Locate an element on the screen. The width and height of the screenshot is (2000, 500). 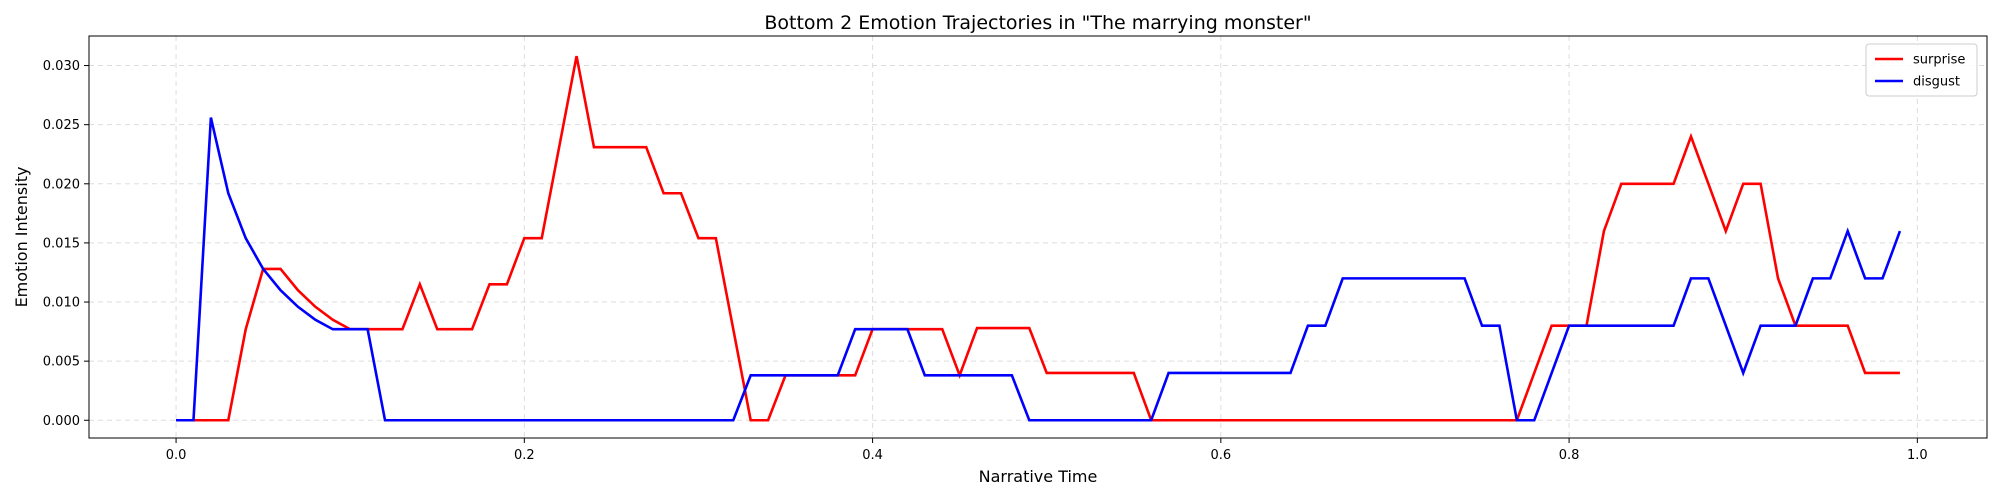
x-axis-label: Narrative Time is located at coordinates (1038, 476).